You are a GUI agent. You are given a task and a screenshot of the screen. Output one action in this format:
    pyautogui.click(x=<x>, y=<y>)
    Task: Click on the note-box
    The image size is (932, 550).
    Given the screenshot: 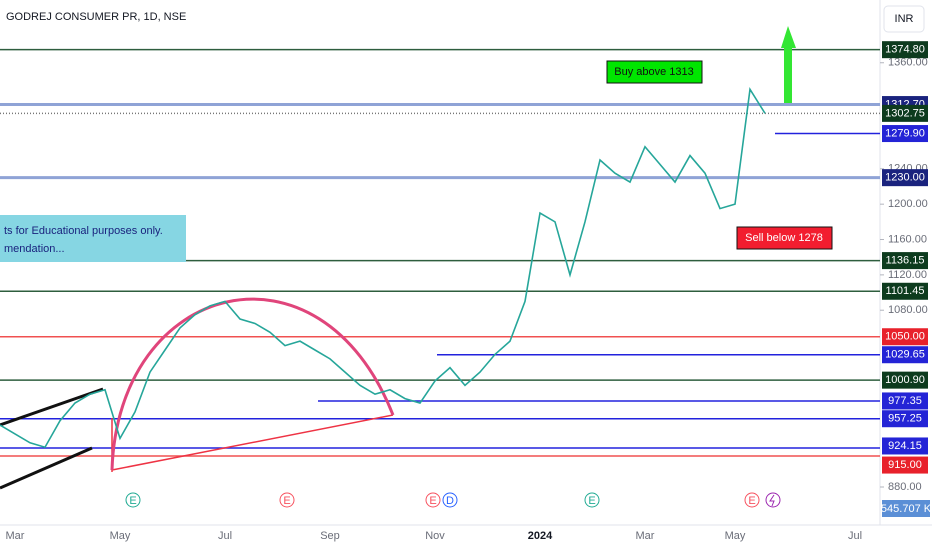 What is the action you would take?
    pyautogui.click(x=93, y=238)
    